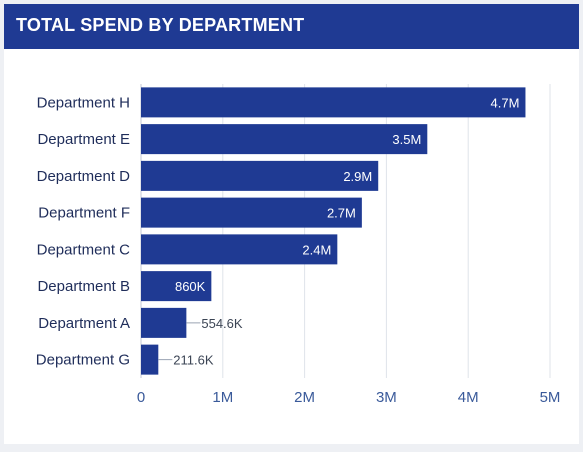  Describe the element at coordinates (83, 139) in the screenshot. I see `category-label: Department E` at that location.